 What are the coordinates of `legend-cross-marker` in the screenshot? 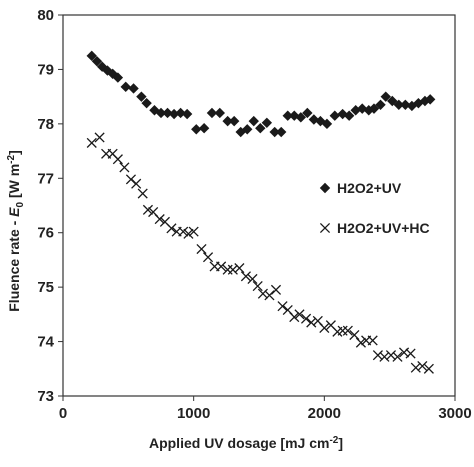 It's located at (325, 228).